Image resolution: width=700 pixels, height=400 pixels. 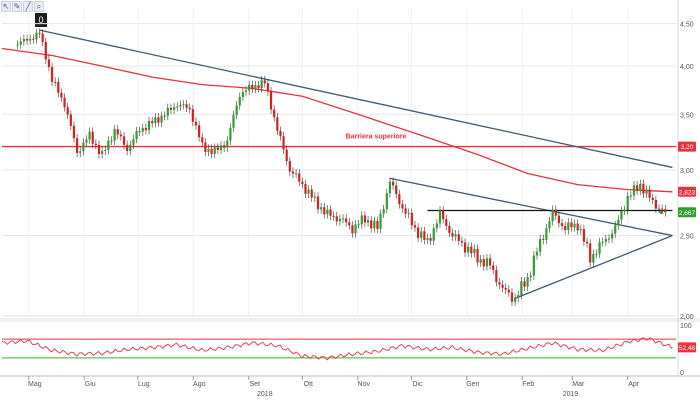 What do you see at coordinates (6, 6) in the screenshot?
I see `pointer-tool-icon: ↖` at bounding box center [6, 6].